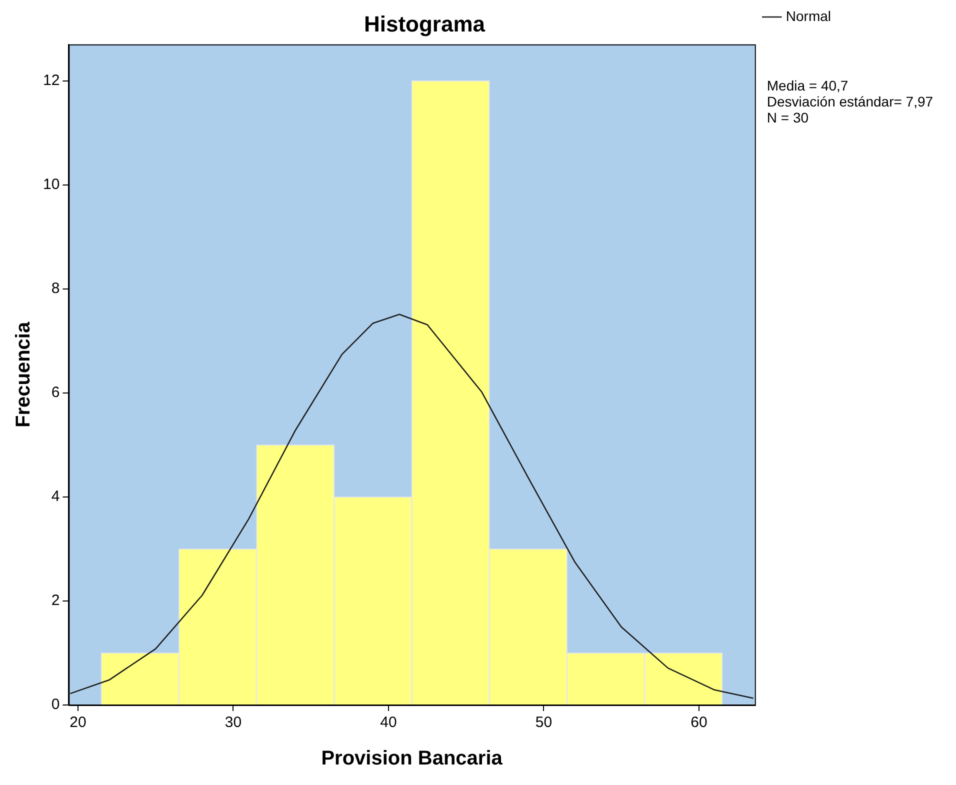  Describe the element at coordinates (412, 759) in the screenshot. I see `x-axis-title: Provision Bancaria` at that location.